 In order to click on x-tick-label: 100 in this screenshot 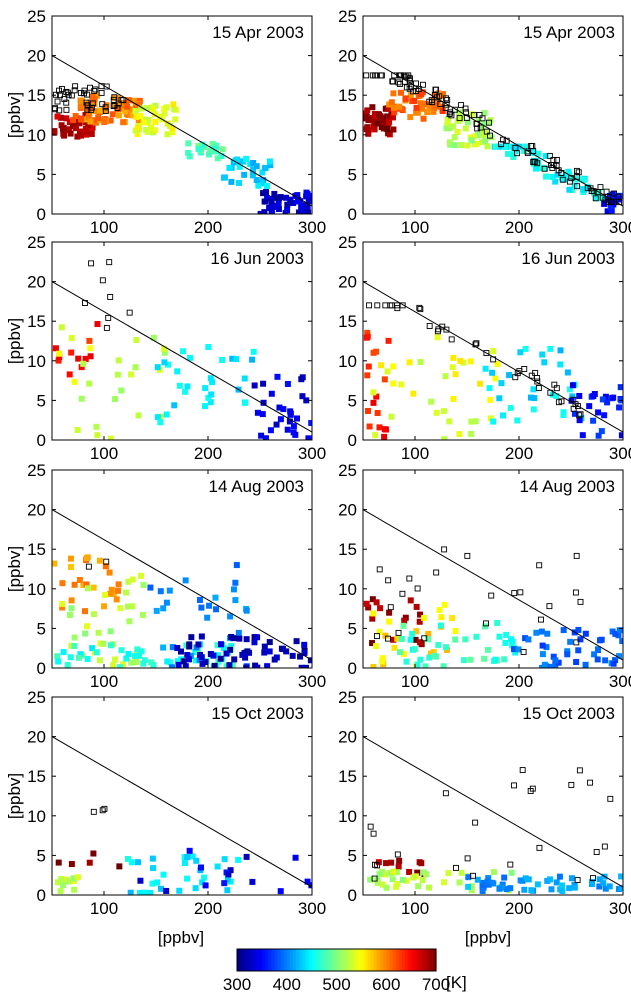, I will do `click(104, 681)`.